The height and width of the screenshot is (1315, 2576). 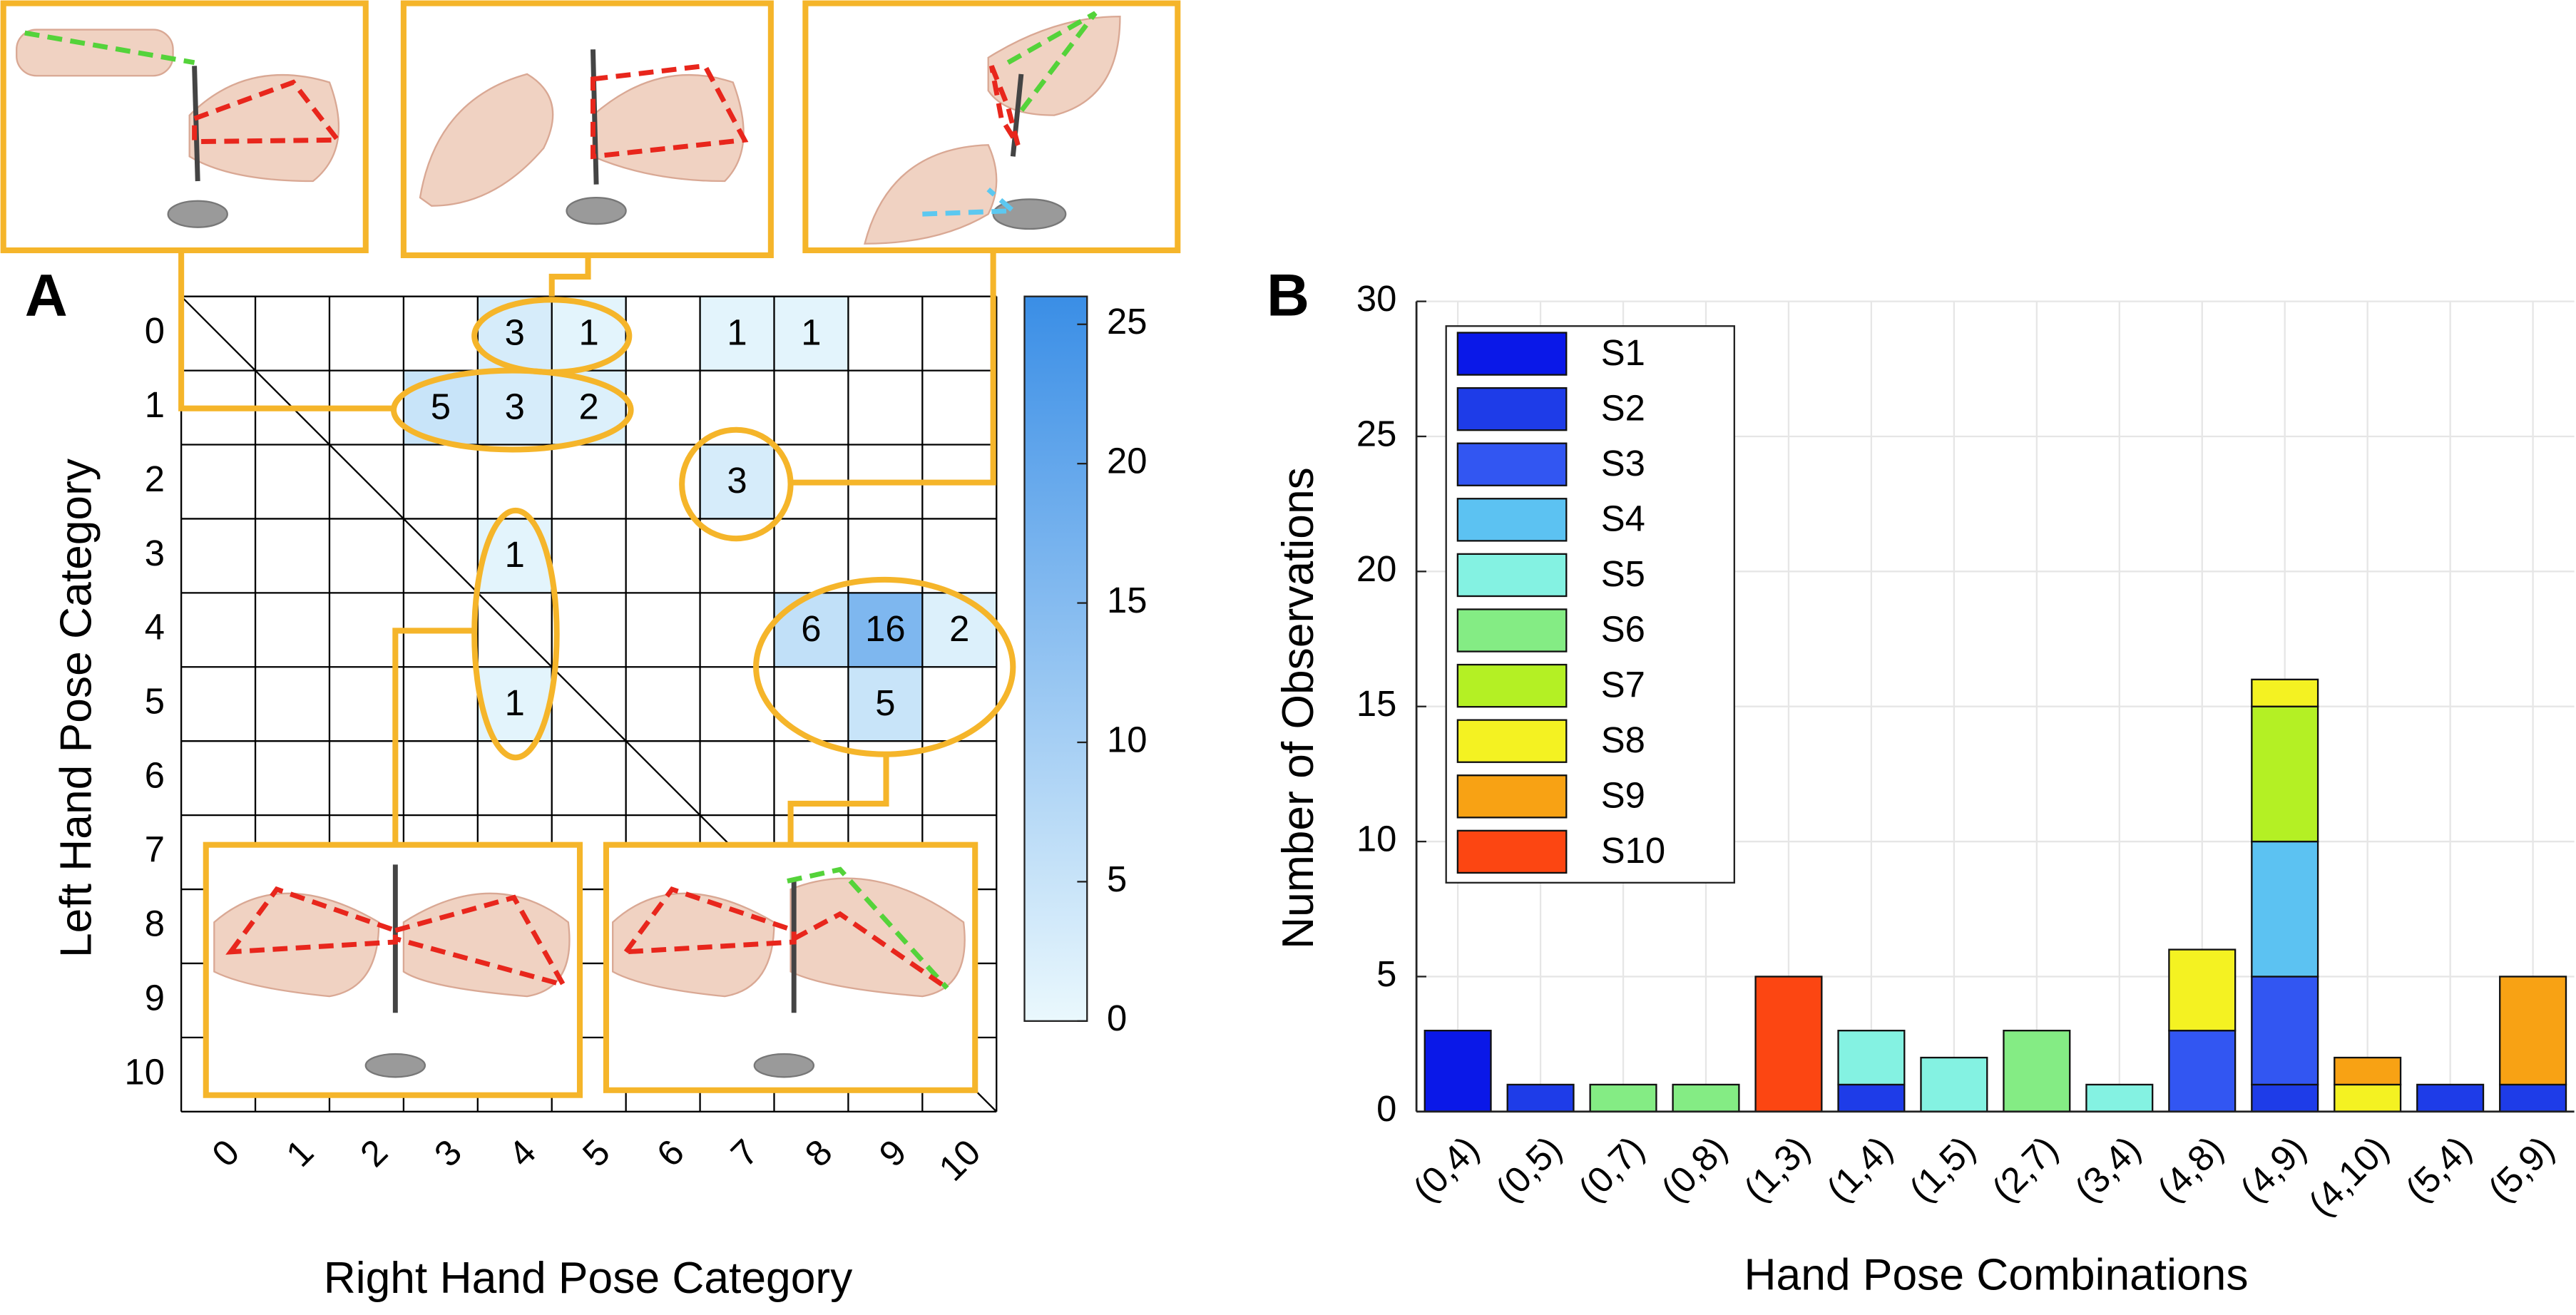 I want to click on x-tick-label: 9, so click(x=892, y=1153).